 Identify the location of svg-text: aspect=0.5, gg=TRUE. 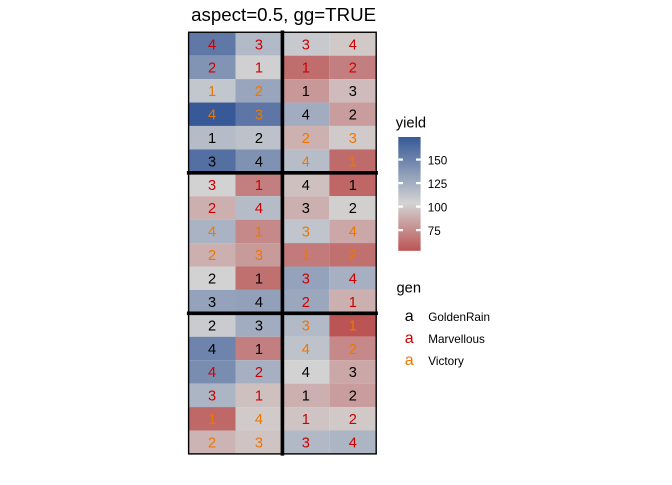
(283, 14).